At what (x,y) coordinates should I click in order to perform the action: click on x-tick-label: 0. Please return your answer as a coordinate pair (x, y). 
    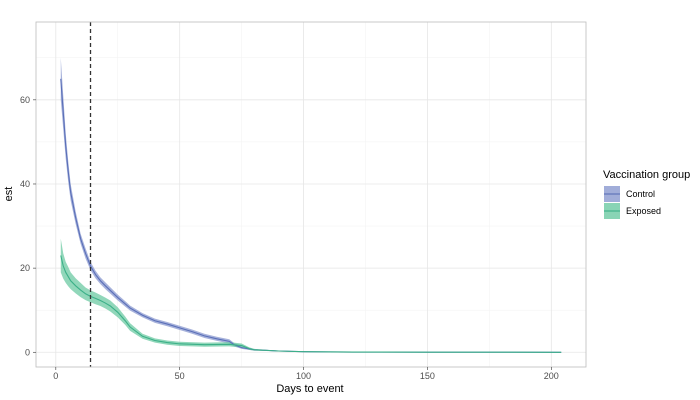
    Looking at the image, I should click on (55, 376).